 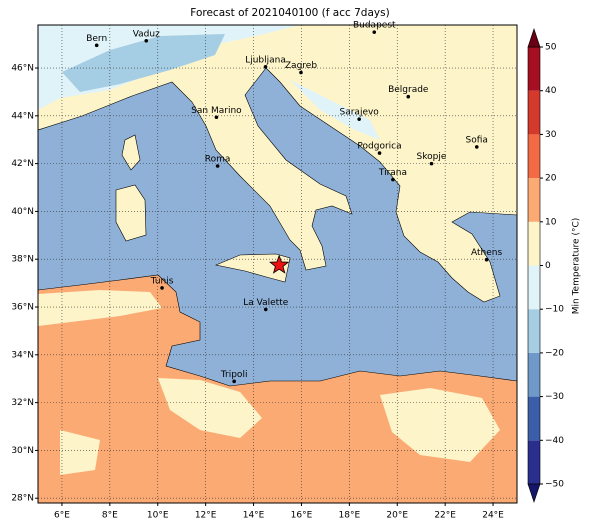 What do you see at coordinates (335, 110) in the screenshot?
I see `balkan-cold` at bounding box center [335, 110].